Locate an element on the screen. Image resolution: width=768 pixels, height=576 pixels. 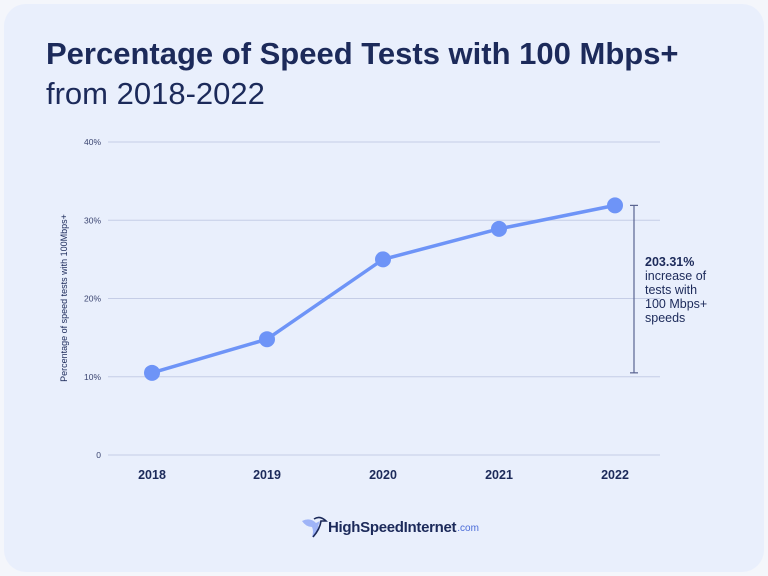
x-tick-label: 2018 is located at coordinates (152, 475).